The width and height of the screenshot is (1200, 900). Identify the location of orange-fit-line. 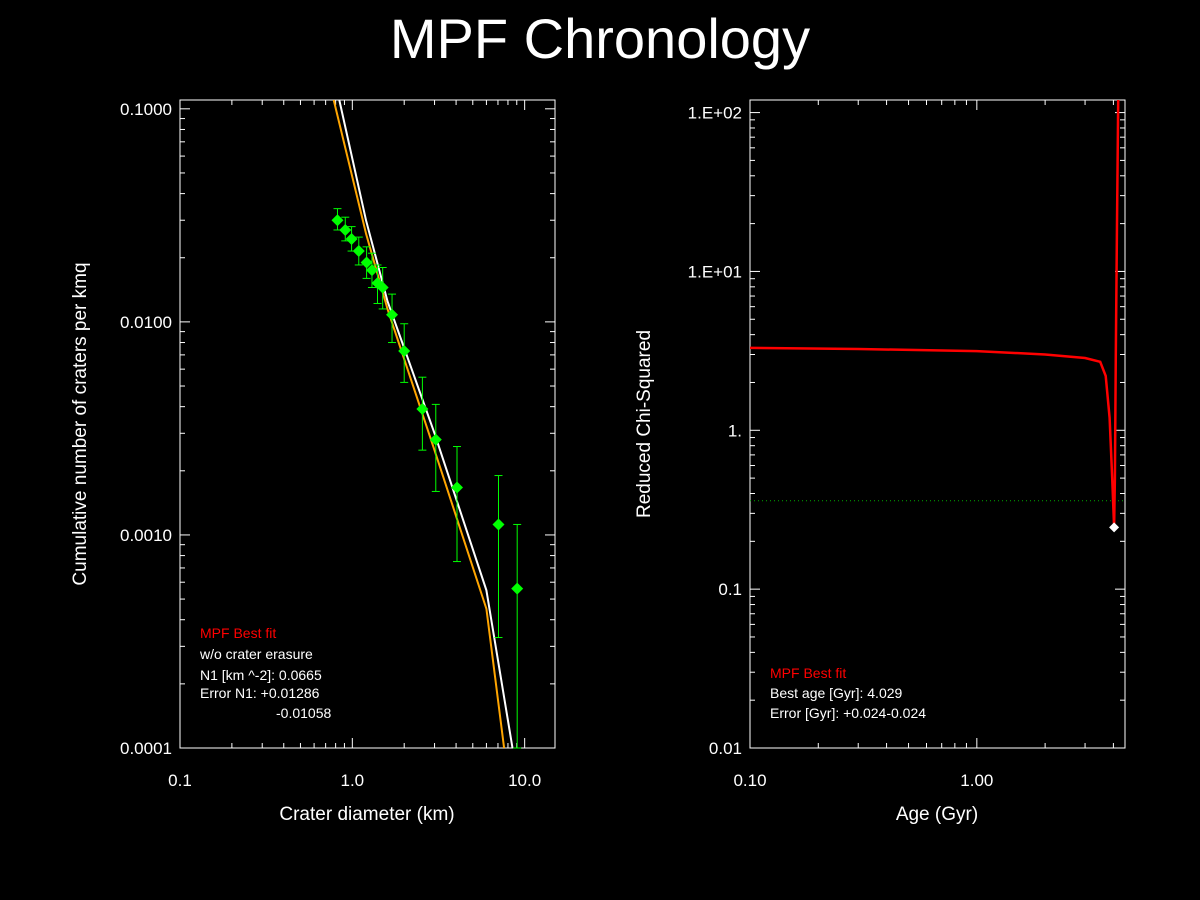
(419, 424).